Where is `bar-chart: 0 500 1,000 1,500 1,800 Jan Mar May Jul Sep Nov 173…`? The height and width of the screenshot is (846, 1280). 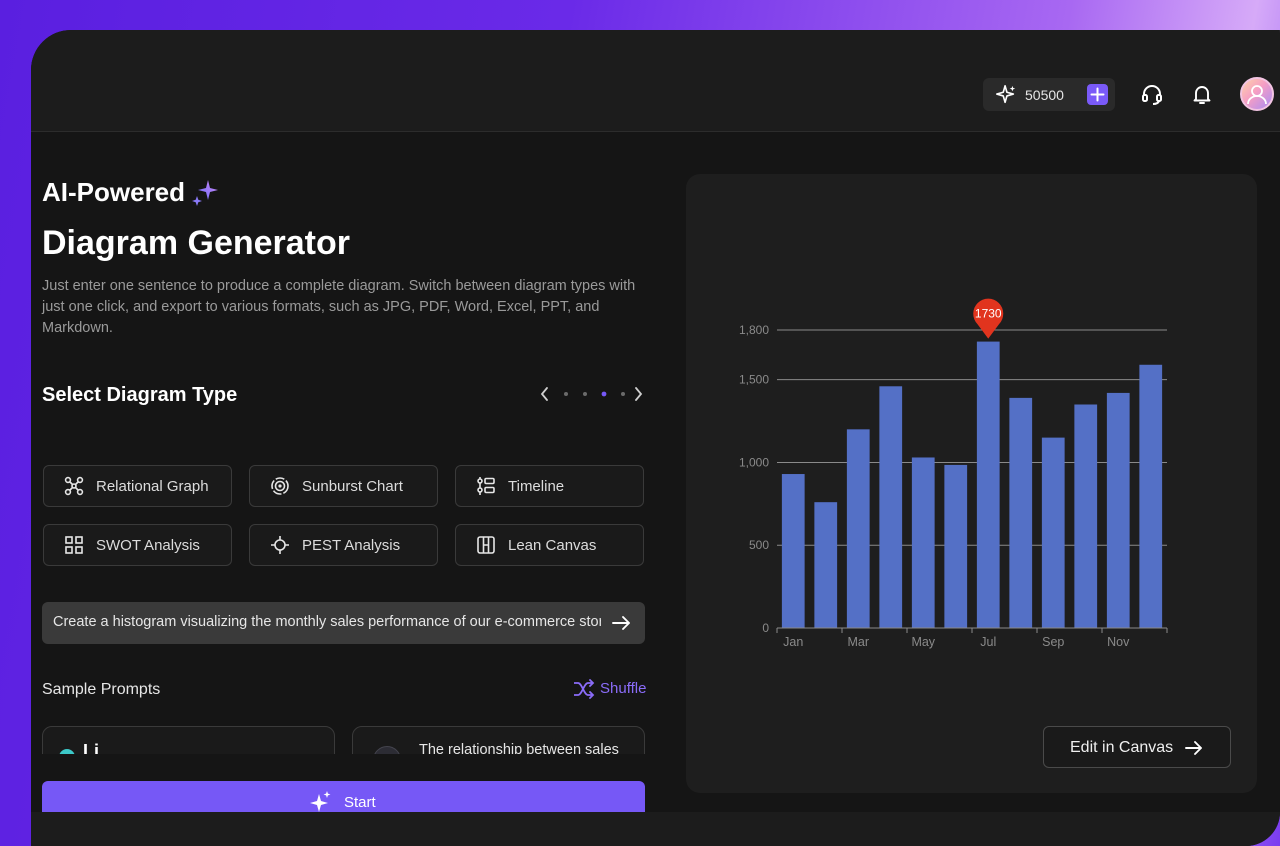
bar-chart: 0 500 1,000 1,500 1,800 Jan Mar May Jul Sep Nov 173… is located at coordinates (953, 473).